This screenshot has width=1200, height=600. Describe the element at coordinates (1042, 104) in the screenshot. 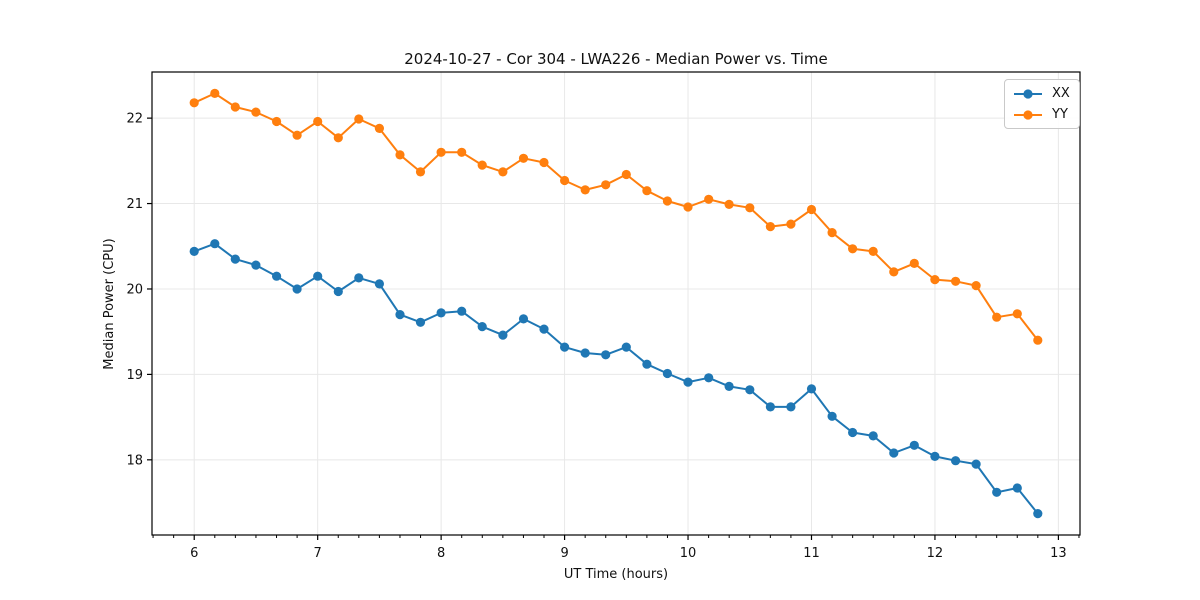

I see `legend: XX YY` at that location.